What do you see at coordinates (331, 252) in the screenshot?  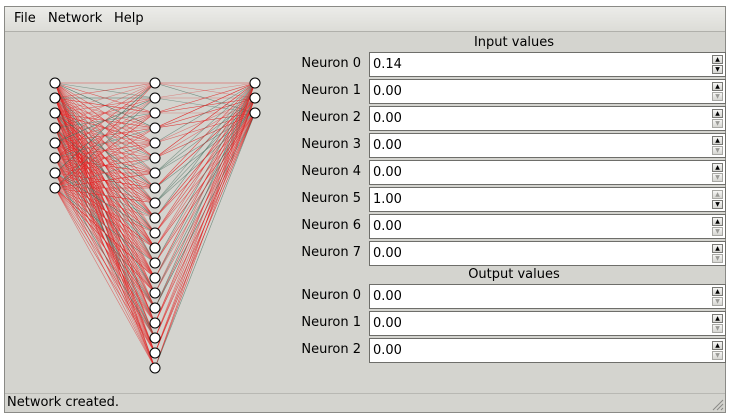 I see `input-neuron-label: Neuron 7` at bounding box center [331, 252].